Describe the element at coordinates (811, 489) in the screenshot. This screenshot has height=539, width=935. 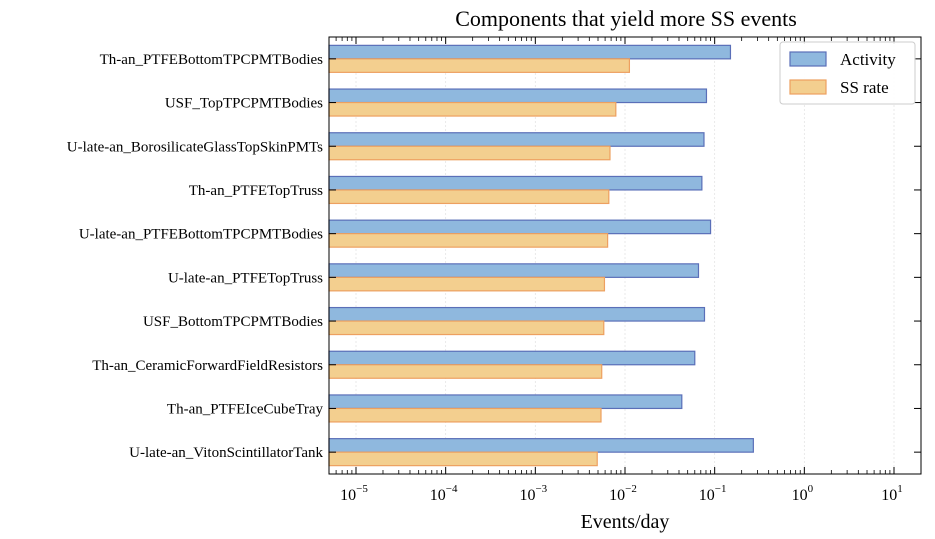
I see `x-tick-exponent: 0` at that location.